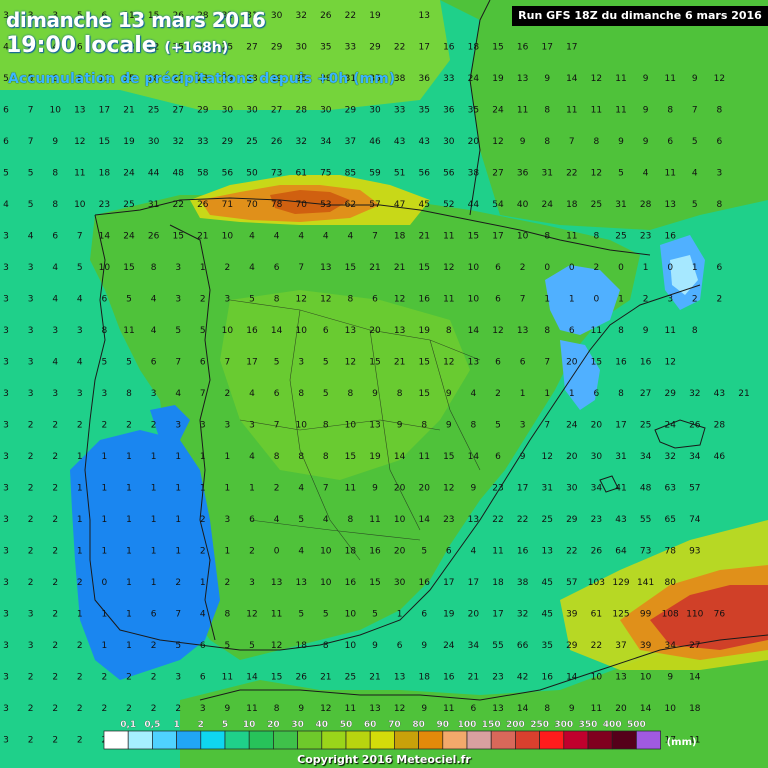 The image size is (768, 768). What do you see at coordinates (129, 174) in the screenshot?
I see `value-label: 24` at bounding box center [129, 174].